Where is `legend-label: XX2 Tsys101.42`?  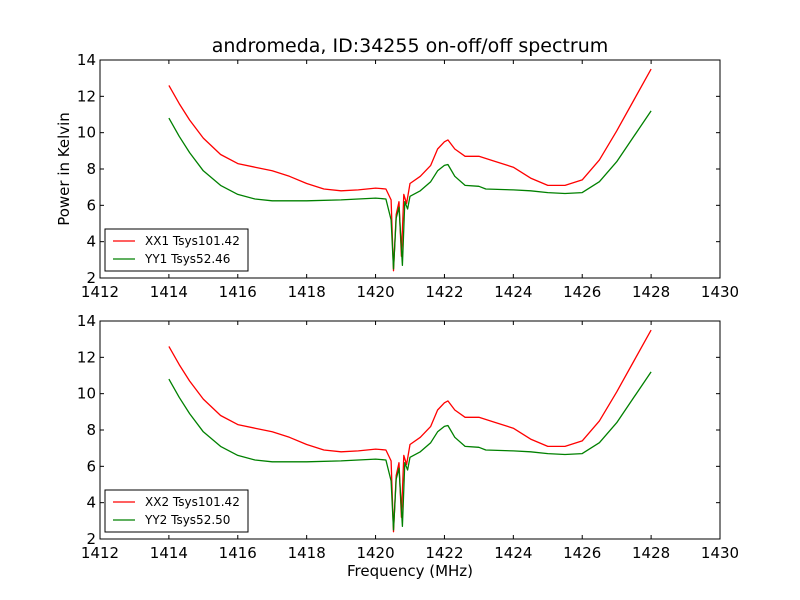 legend-label: XX2 Tsys101.42 is located at coordinates (192, 502).